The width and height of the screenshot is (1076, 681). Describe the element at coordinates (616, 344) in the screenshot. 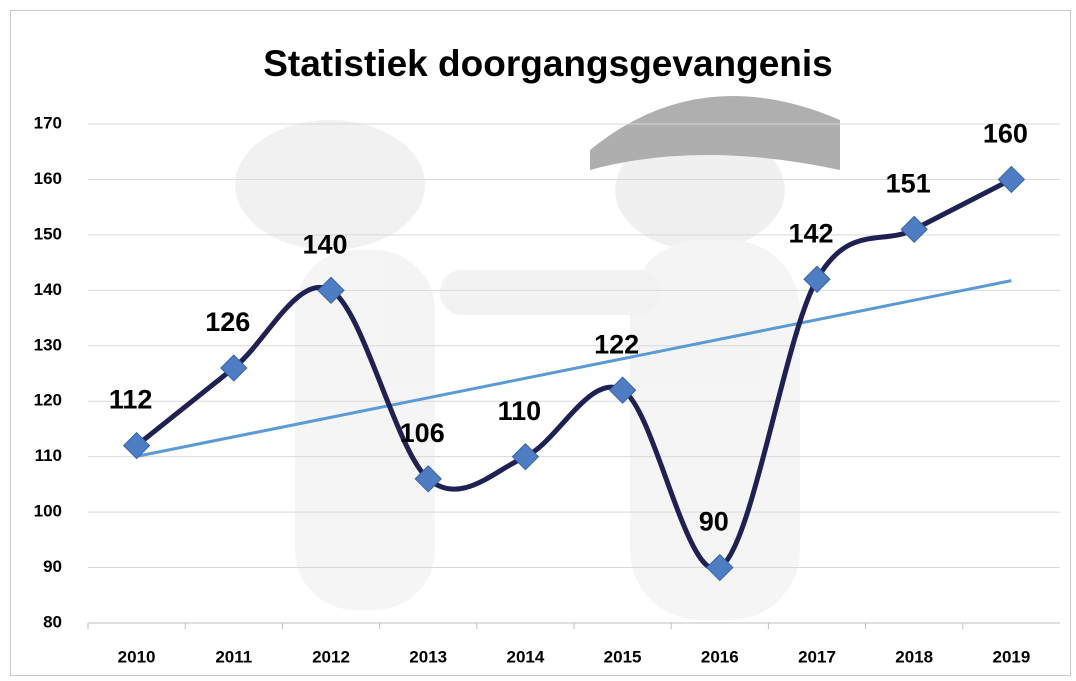

I see `value-label: 122` at that location.